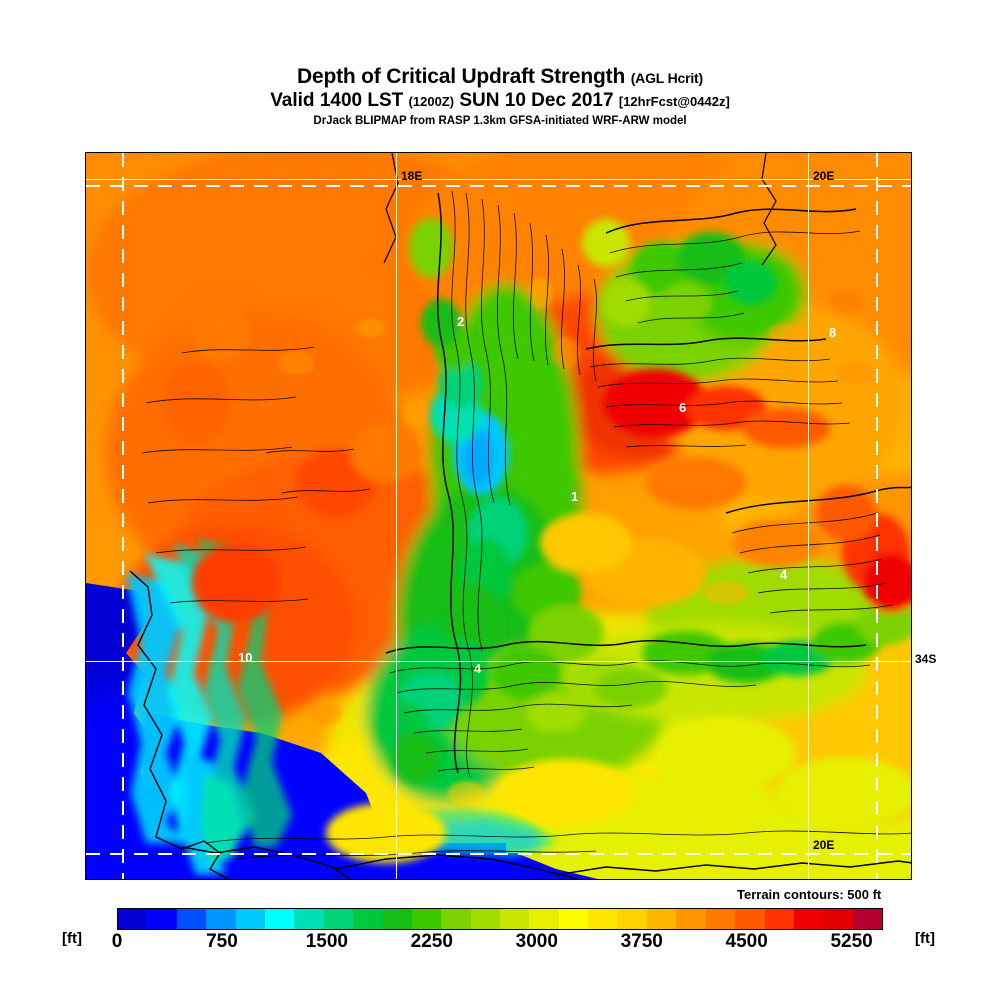 This screenshot has width=1000, height=1000. I want to click on colorbar-legend: [ft] [ft] 0 750 1500 2250 3000 3750 4500 5250, so click(500, 936).